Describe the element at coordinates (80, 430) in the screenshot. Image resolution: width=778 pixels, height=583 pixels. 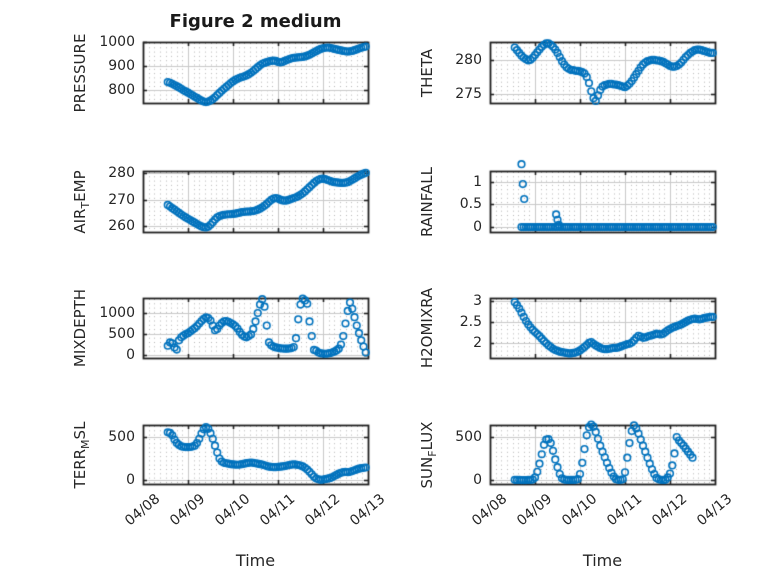
I see `y-axis-label-text: SL` at that location.